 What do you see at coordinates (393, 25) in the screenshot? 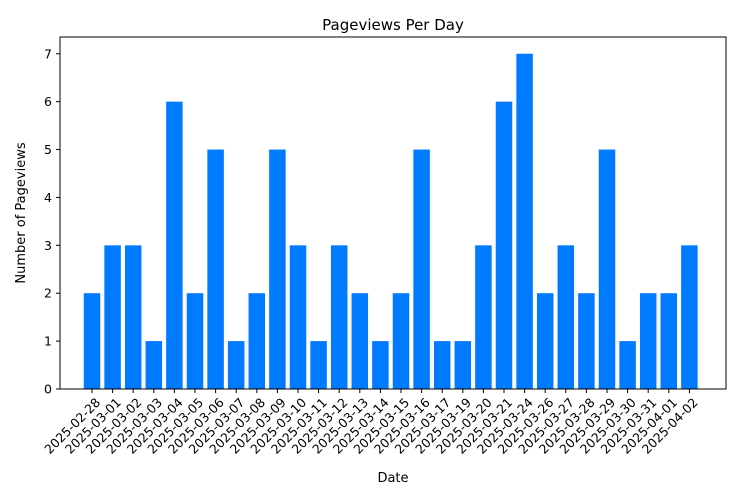
I see `chart-title: Pageviews Per Day` at bounding box center [393, 25].